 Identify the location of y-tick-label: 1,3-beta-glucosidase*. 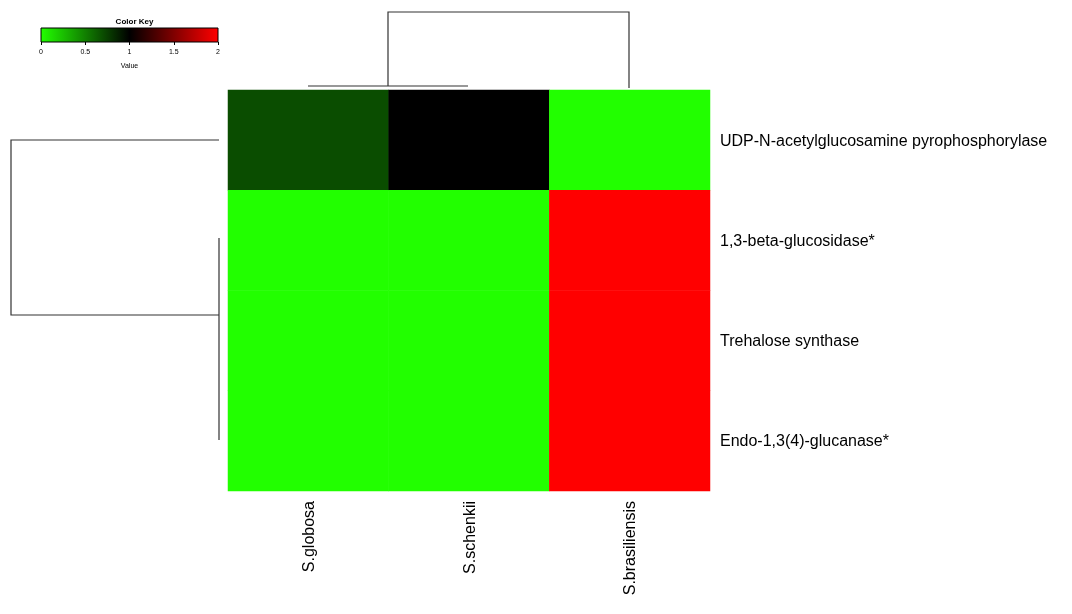
(797, 240).